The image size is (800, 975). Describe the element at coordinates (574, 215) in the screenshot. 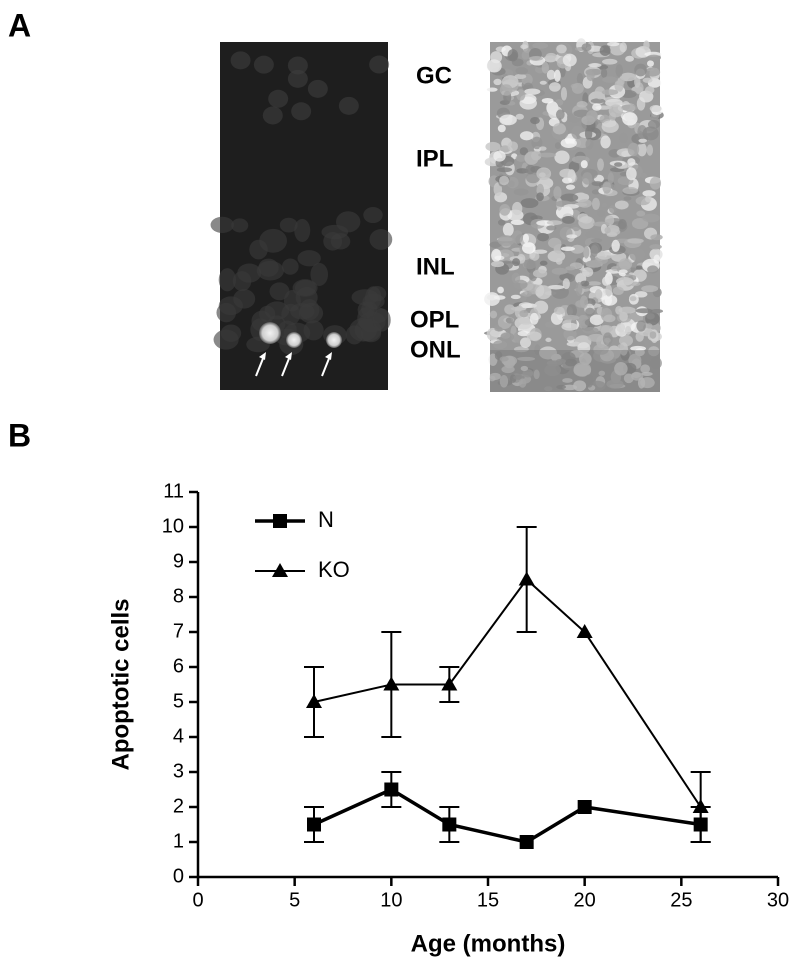

I see `phase-image` at that location.